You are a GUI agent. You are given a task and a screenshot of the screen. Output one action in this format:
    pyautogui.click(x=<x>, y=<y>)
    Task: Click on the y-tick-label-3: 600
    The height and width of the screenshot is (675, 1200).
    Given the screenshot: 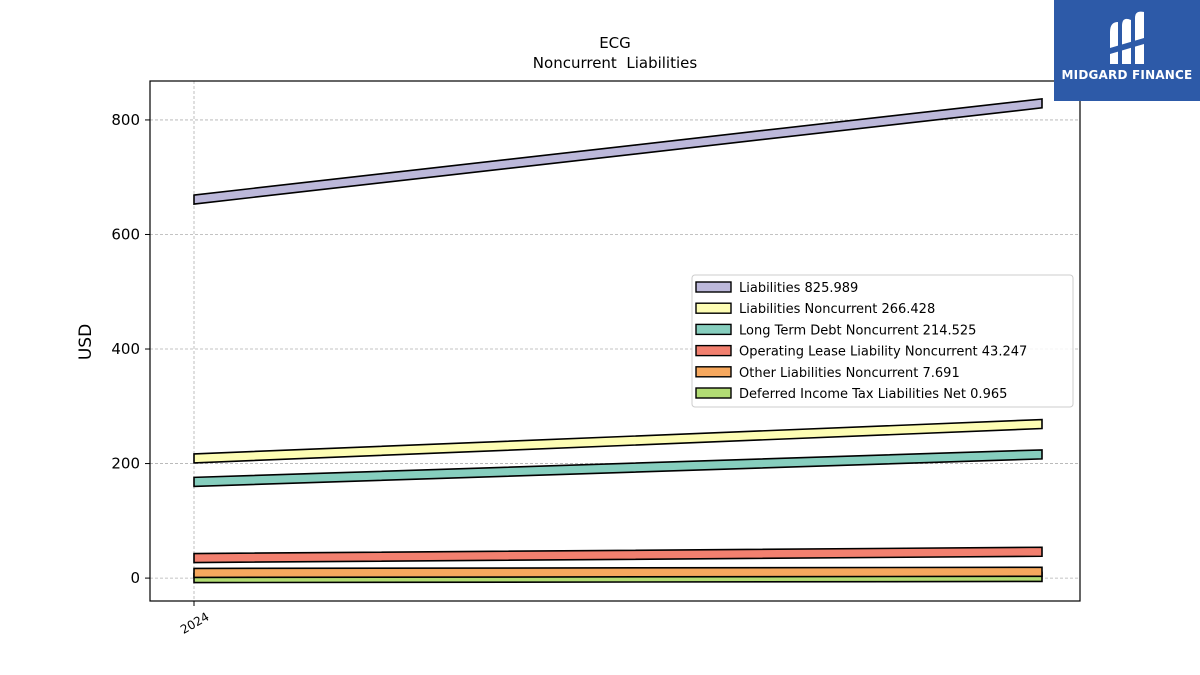 What is the action you would take?
    pyautogui.click(x=125, y=234)
    